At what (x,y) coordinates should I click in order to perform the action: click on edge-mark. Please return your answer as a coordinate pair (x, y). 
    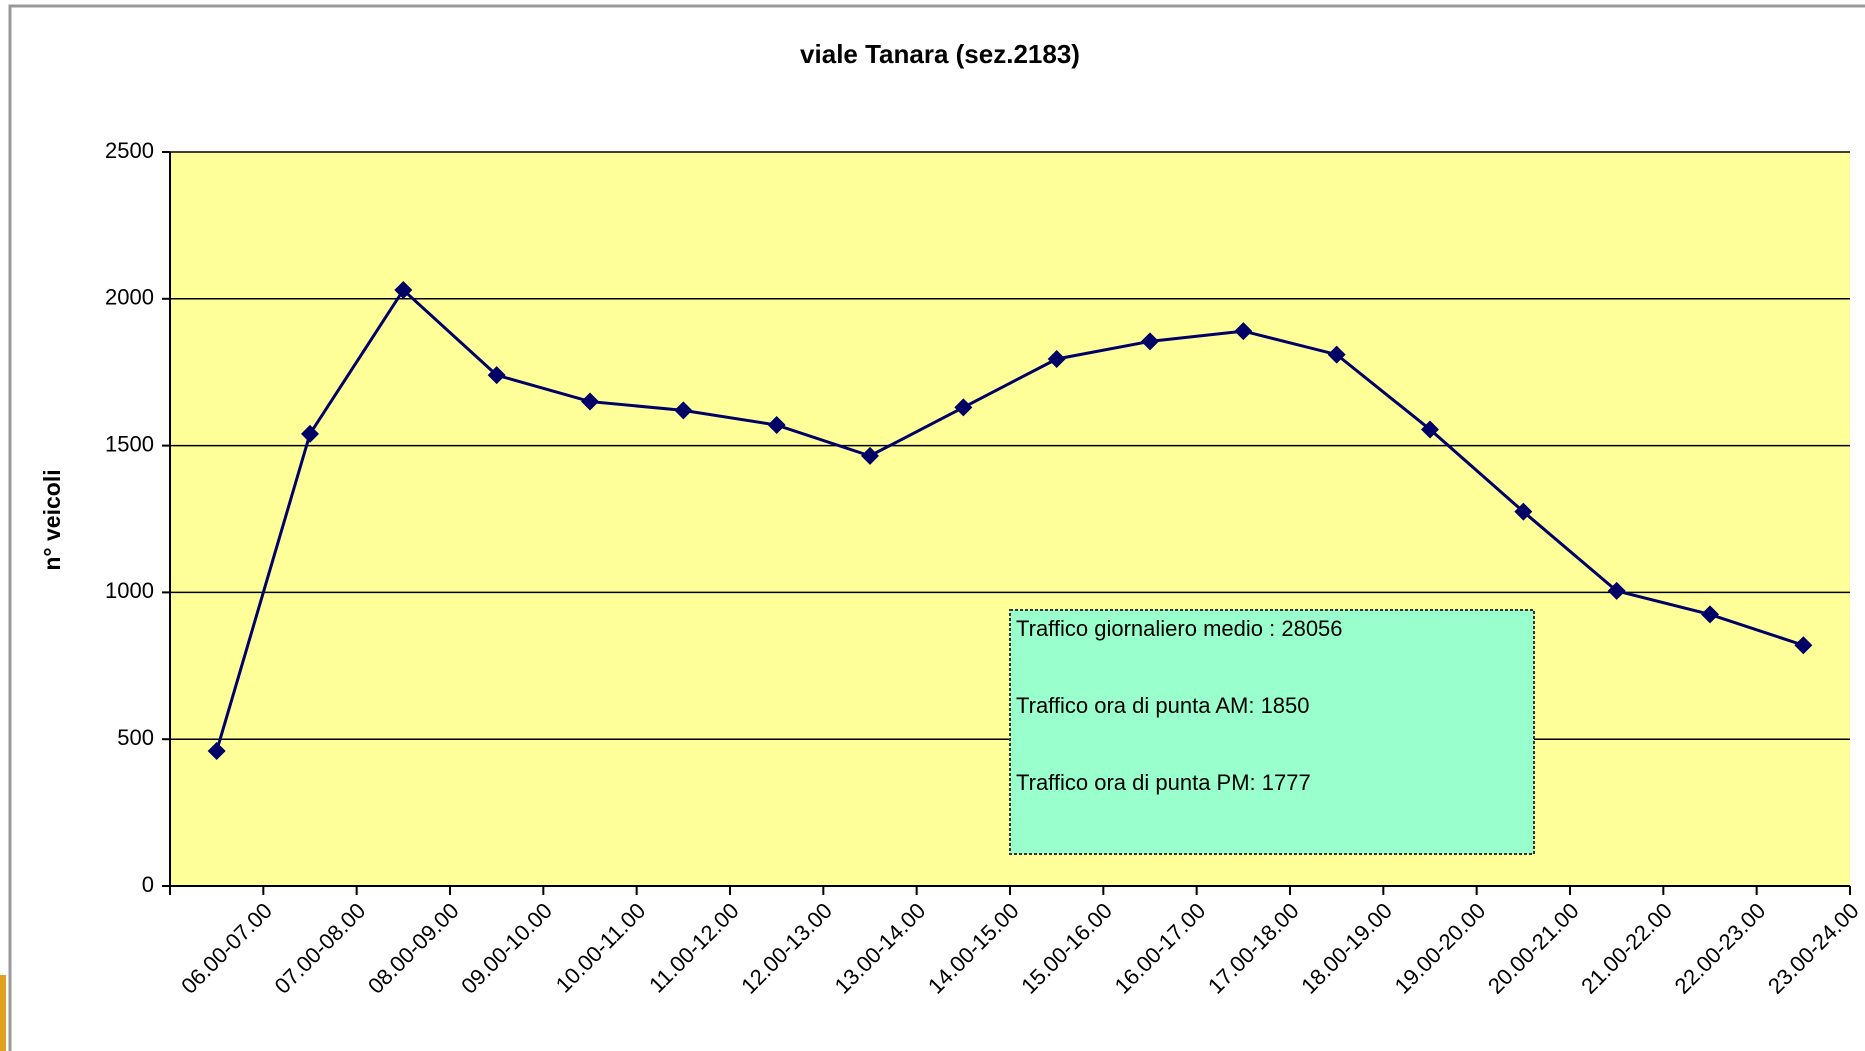
    Looking at the image, I should click on (3, 1013).